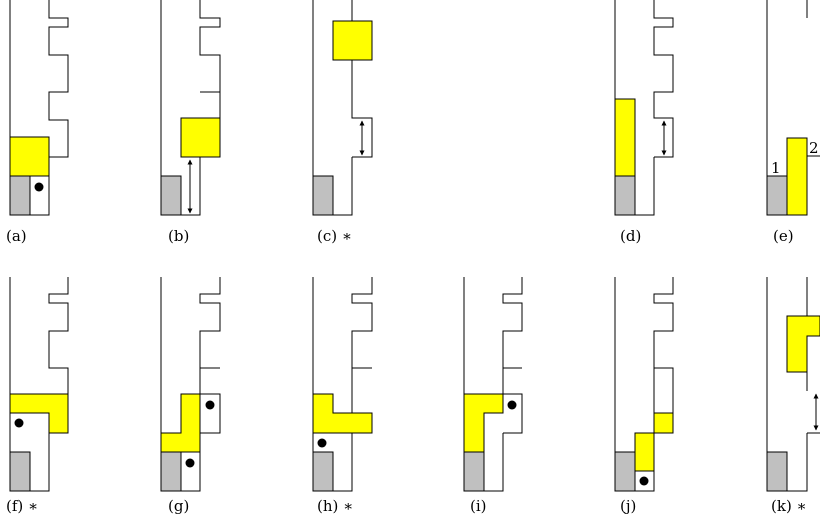 This screenshot has width=820, height=523. What do you see at coordinates (178, 236) in the screenshot?
I see `panel-label: (b)` at bounding box center [178, 236].